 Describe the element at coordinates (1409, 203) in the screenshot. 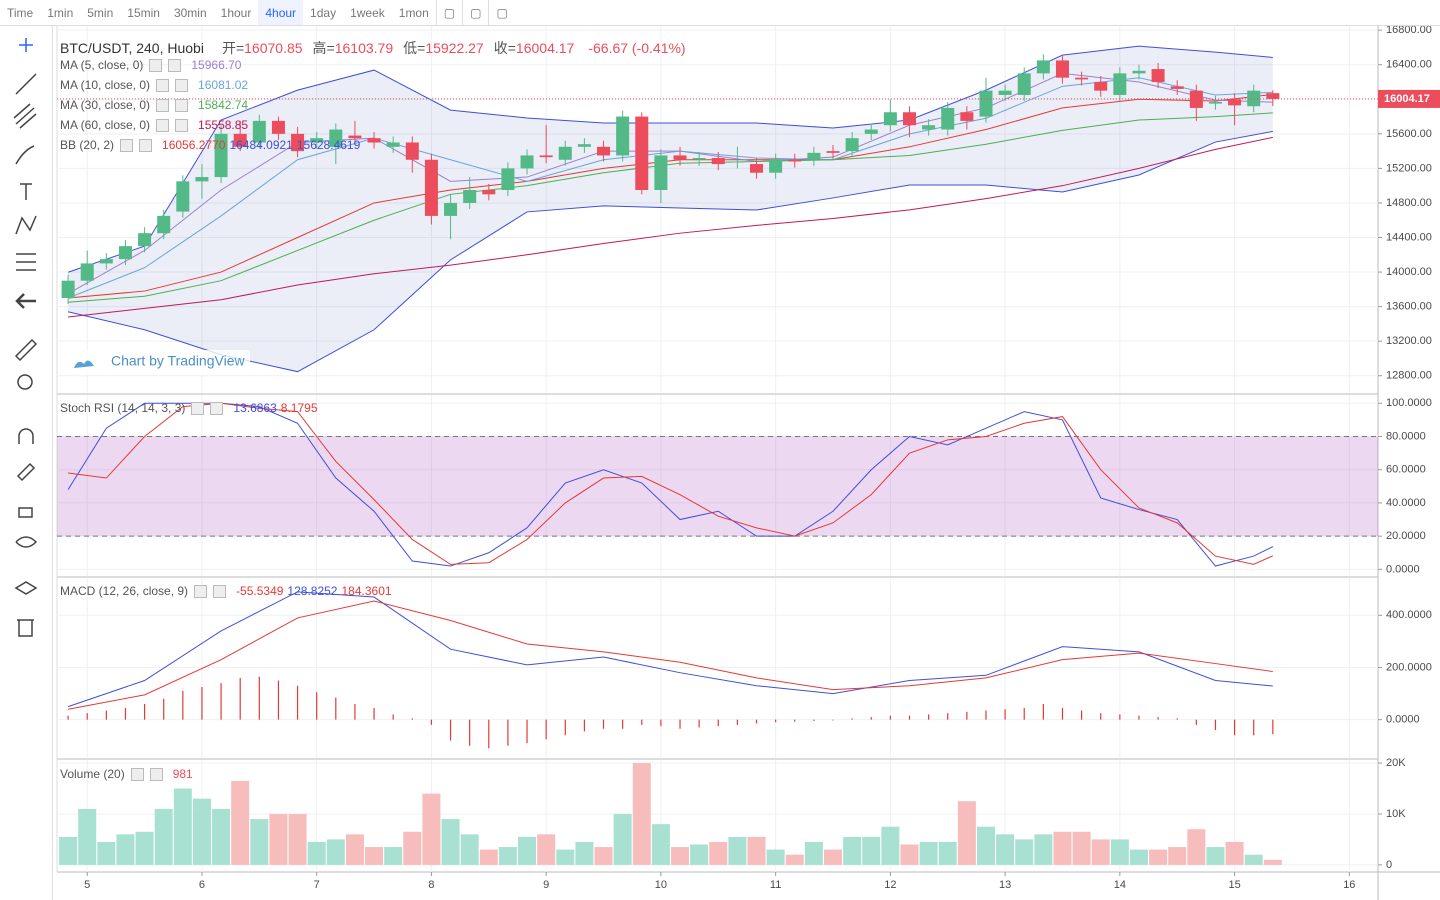

I see `y-tick-label: 14800.00` at that location.